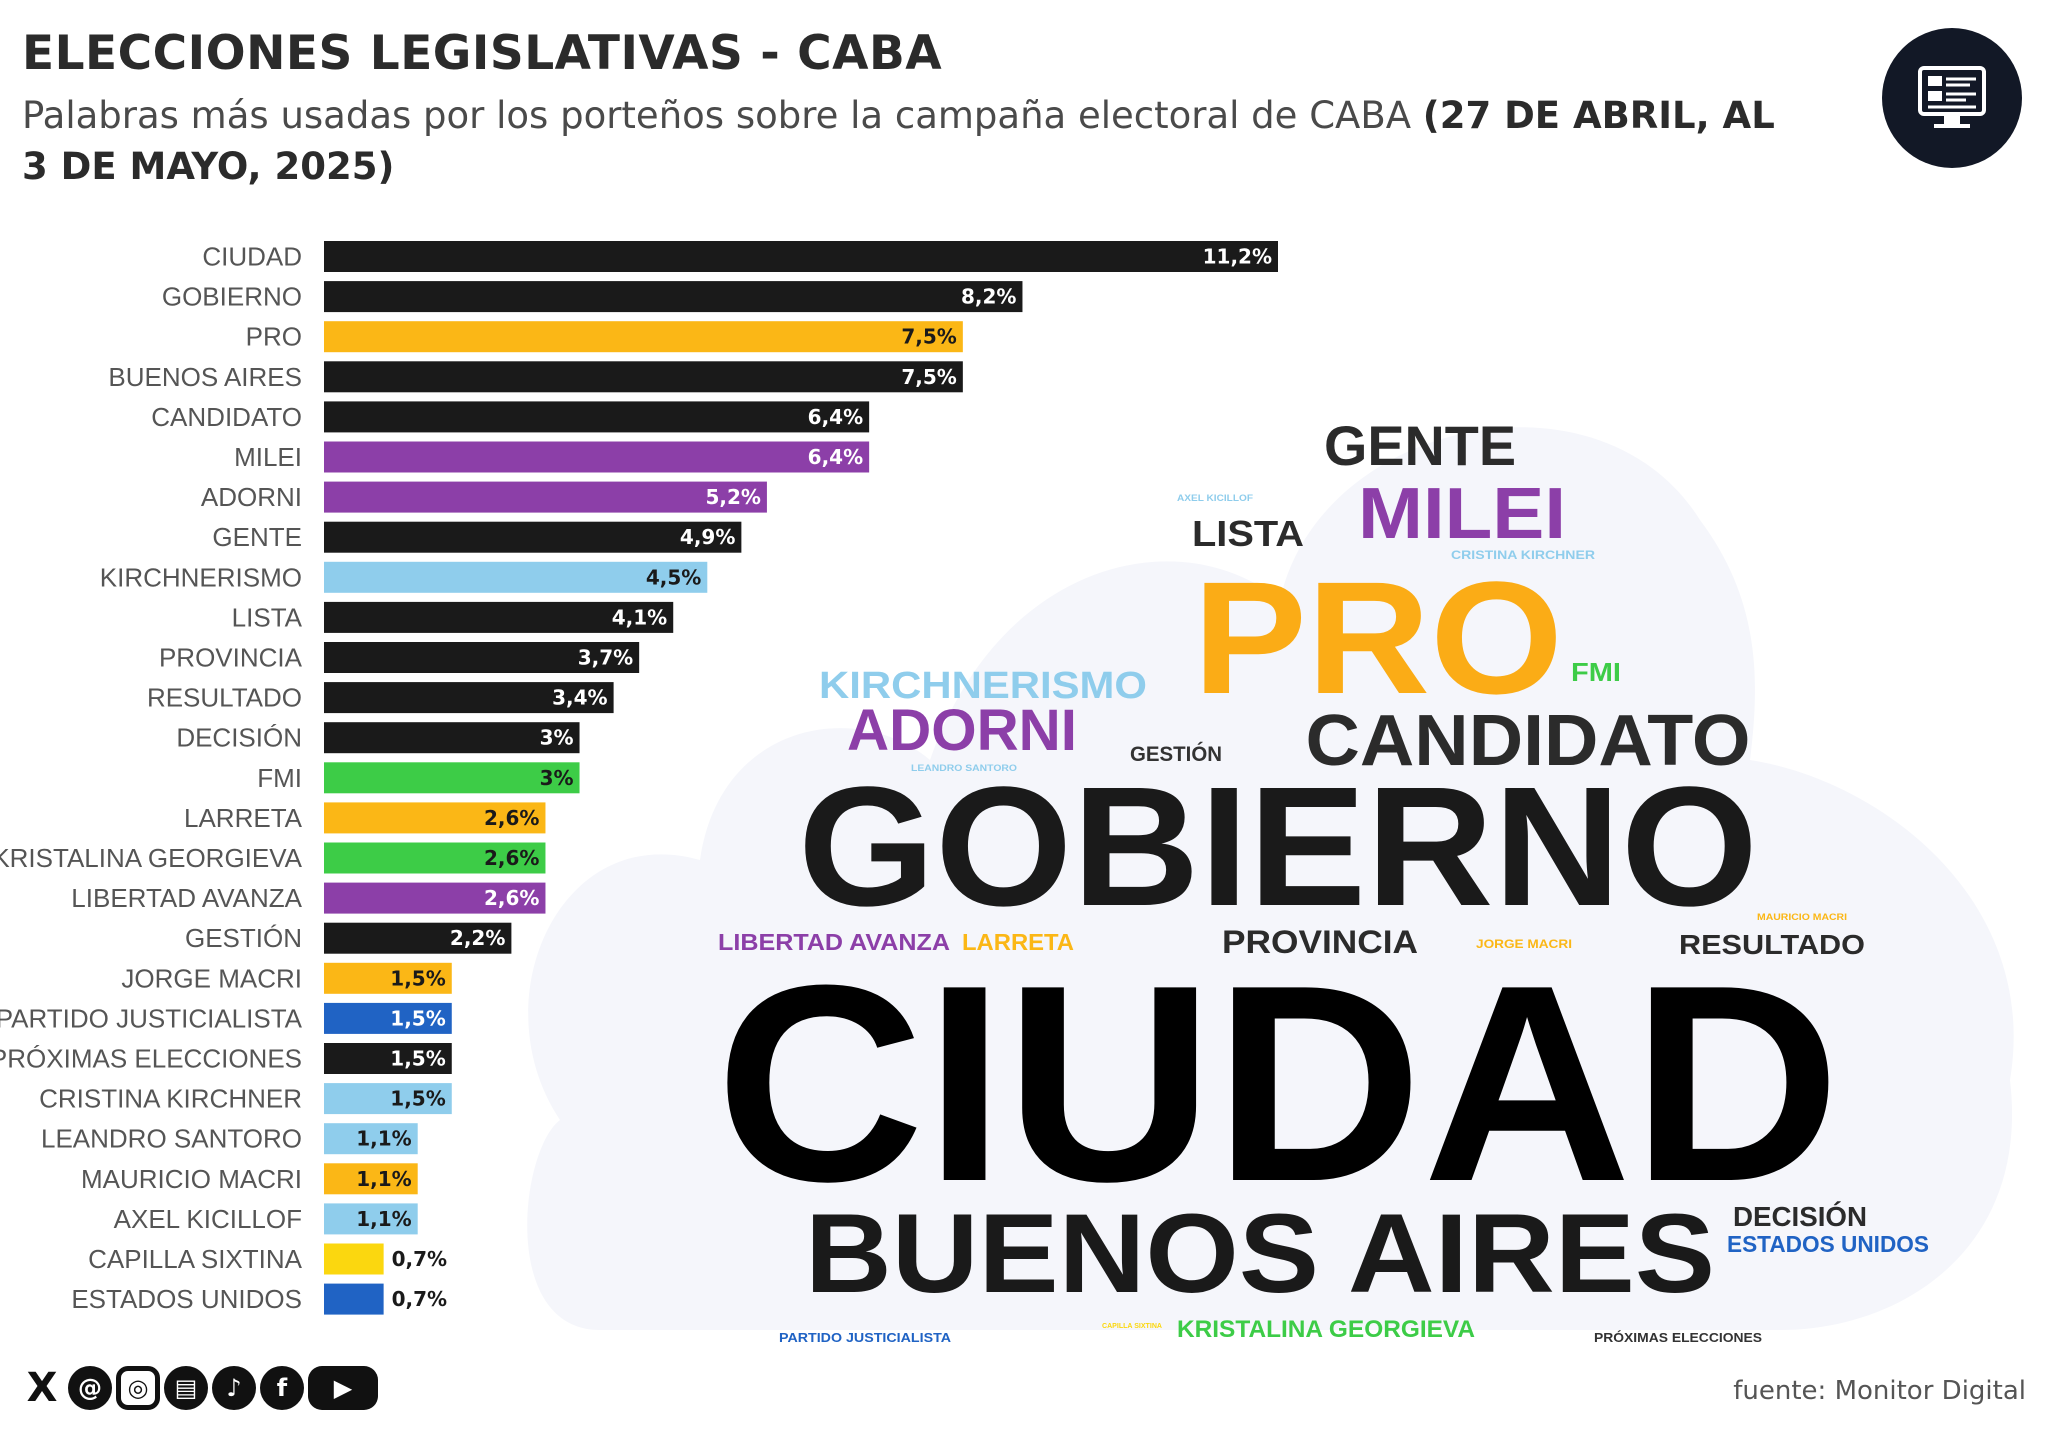 This screenshot has width=2048, height=1440. I want to click on monitor-dashboard-icon, so click(1952, 97).